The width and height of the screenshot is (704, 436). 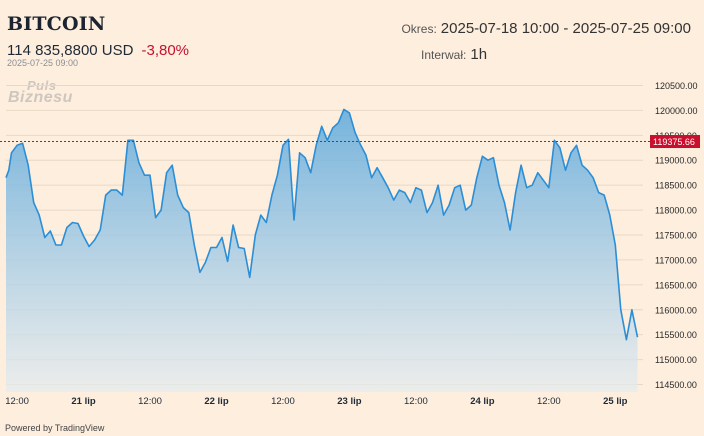 What do you see at coordinates (676, 211) in the screenshot?
I see `y-tick-label: 118000.00` at bounding box center [676, 211].